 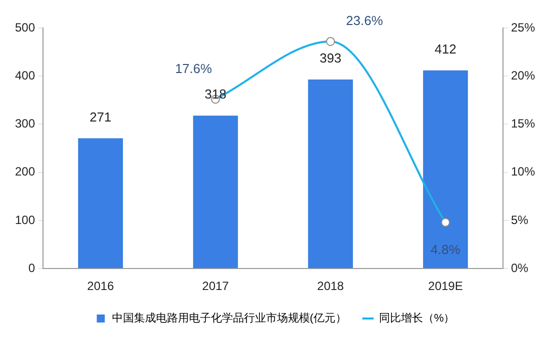 I want to click on legend-label: 同比增长（%）, so click(x=416, y=318).